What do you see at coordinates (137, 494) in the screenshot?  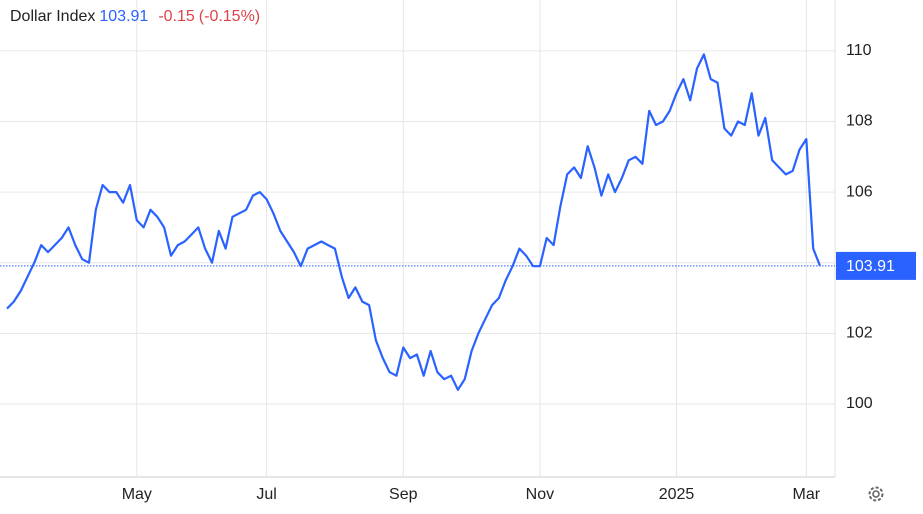 I see `x-tick-label: May` at bounding box center [137, 494].